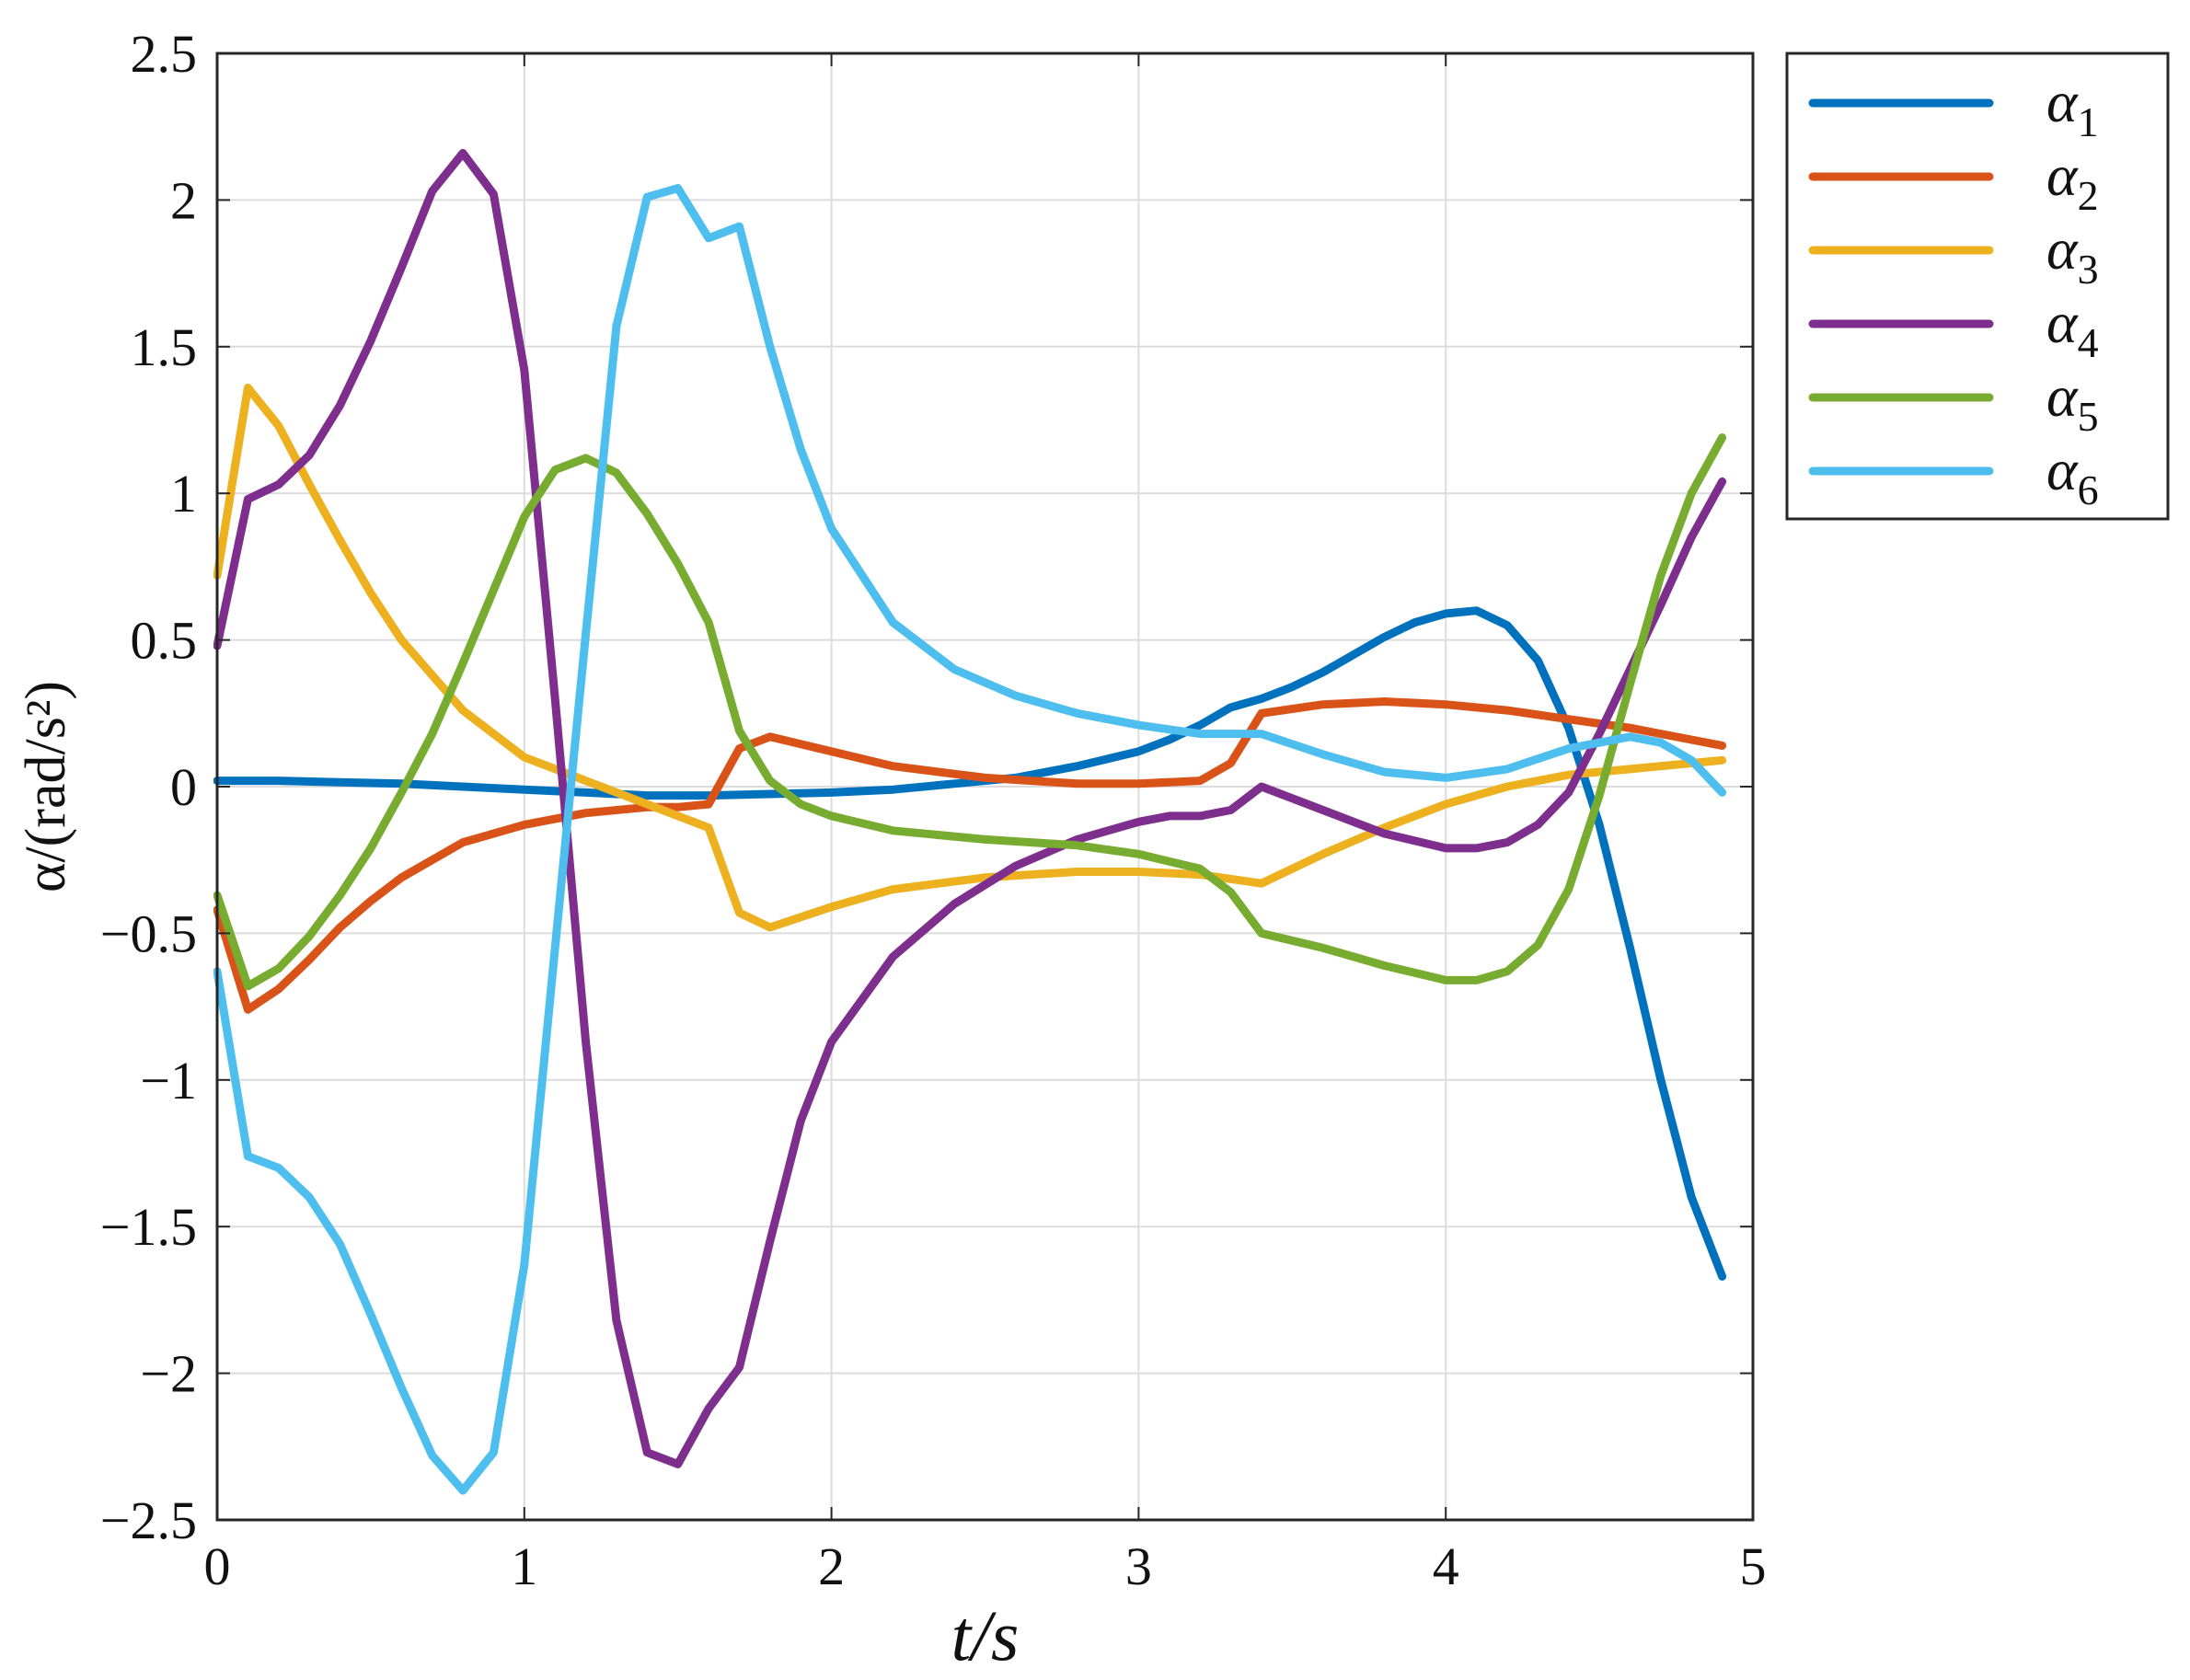  What do you see at coordinates (2088, 489) in the screenshot?
I see `legend-subscript: 6` at bounding box center [2088, 489].